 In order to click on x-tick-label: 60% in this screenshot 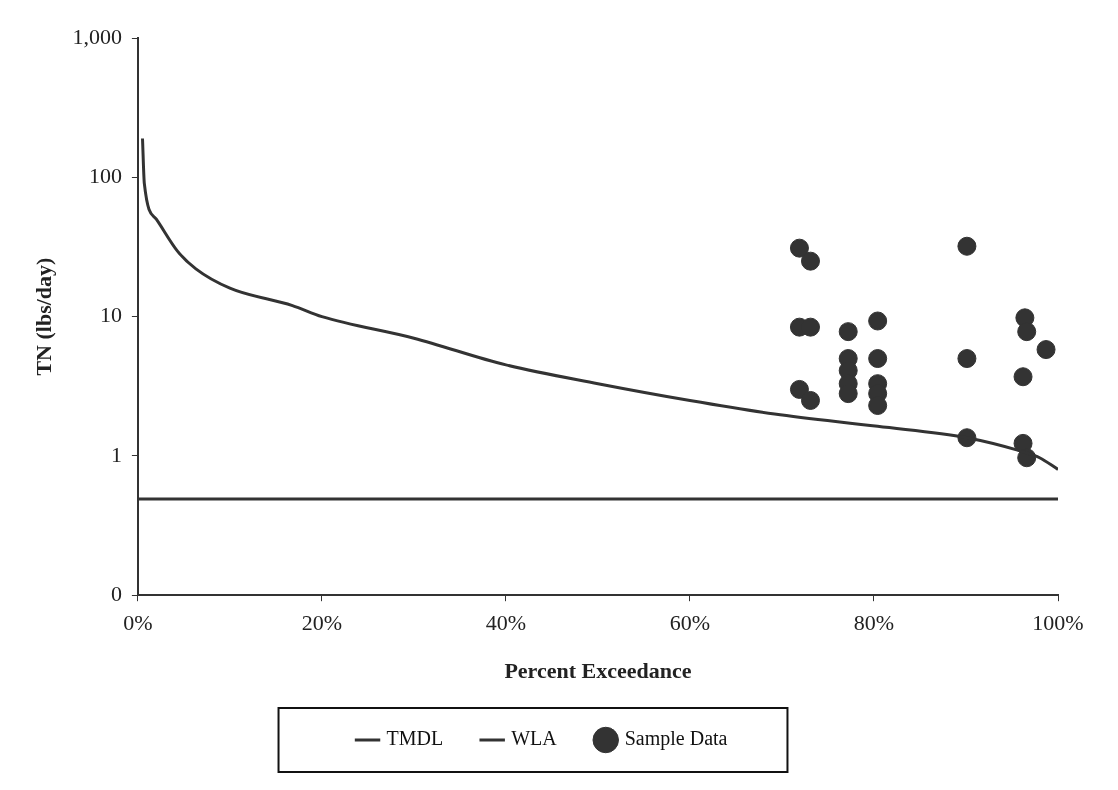, I will do `click(690, 623)`.